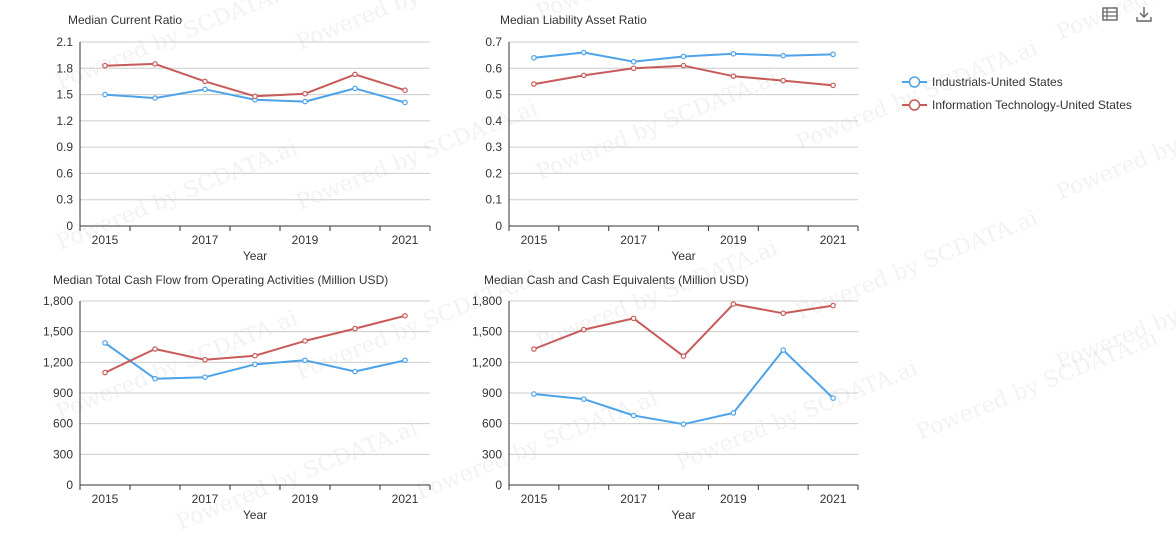 This screenshot has height=540, width=1176. Describe the element at coordinates (997, 81) in the screenshot. I see `legend-label-industrials: Industrials-United States` at that location.